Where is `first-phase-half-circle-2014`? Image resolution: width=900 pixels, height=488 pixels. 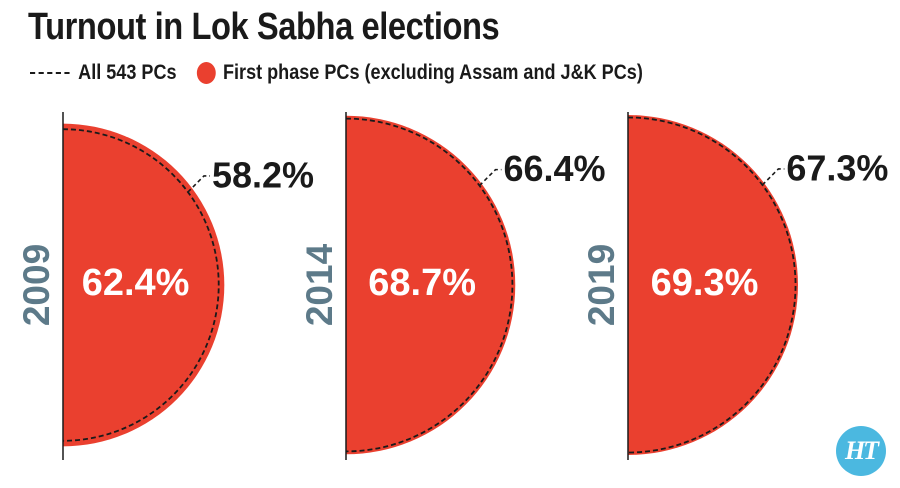 first-phase-half-circle-2014 is located at coordinates (431, 285).